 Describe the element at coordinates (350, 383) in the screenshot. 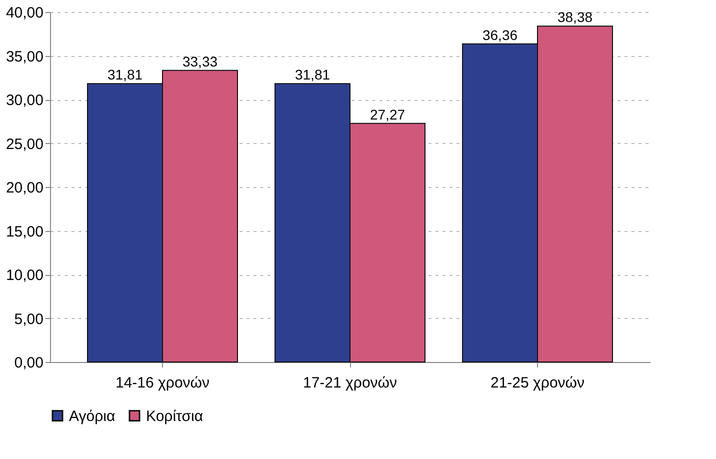

I see `x-tick-label: 17-21 χρονών` at that location.